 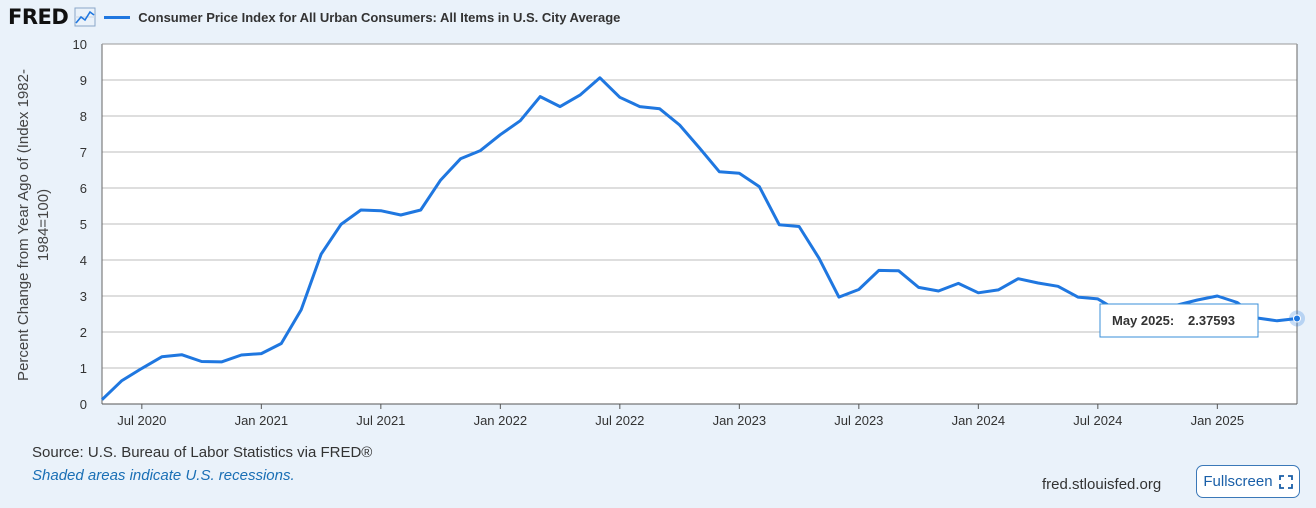 What do you see at coordinates (858, 420) in the screenshot?
I see `x-tick-label: Jul 2023` at bounding box center [858, 420].